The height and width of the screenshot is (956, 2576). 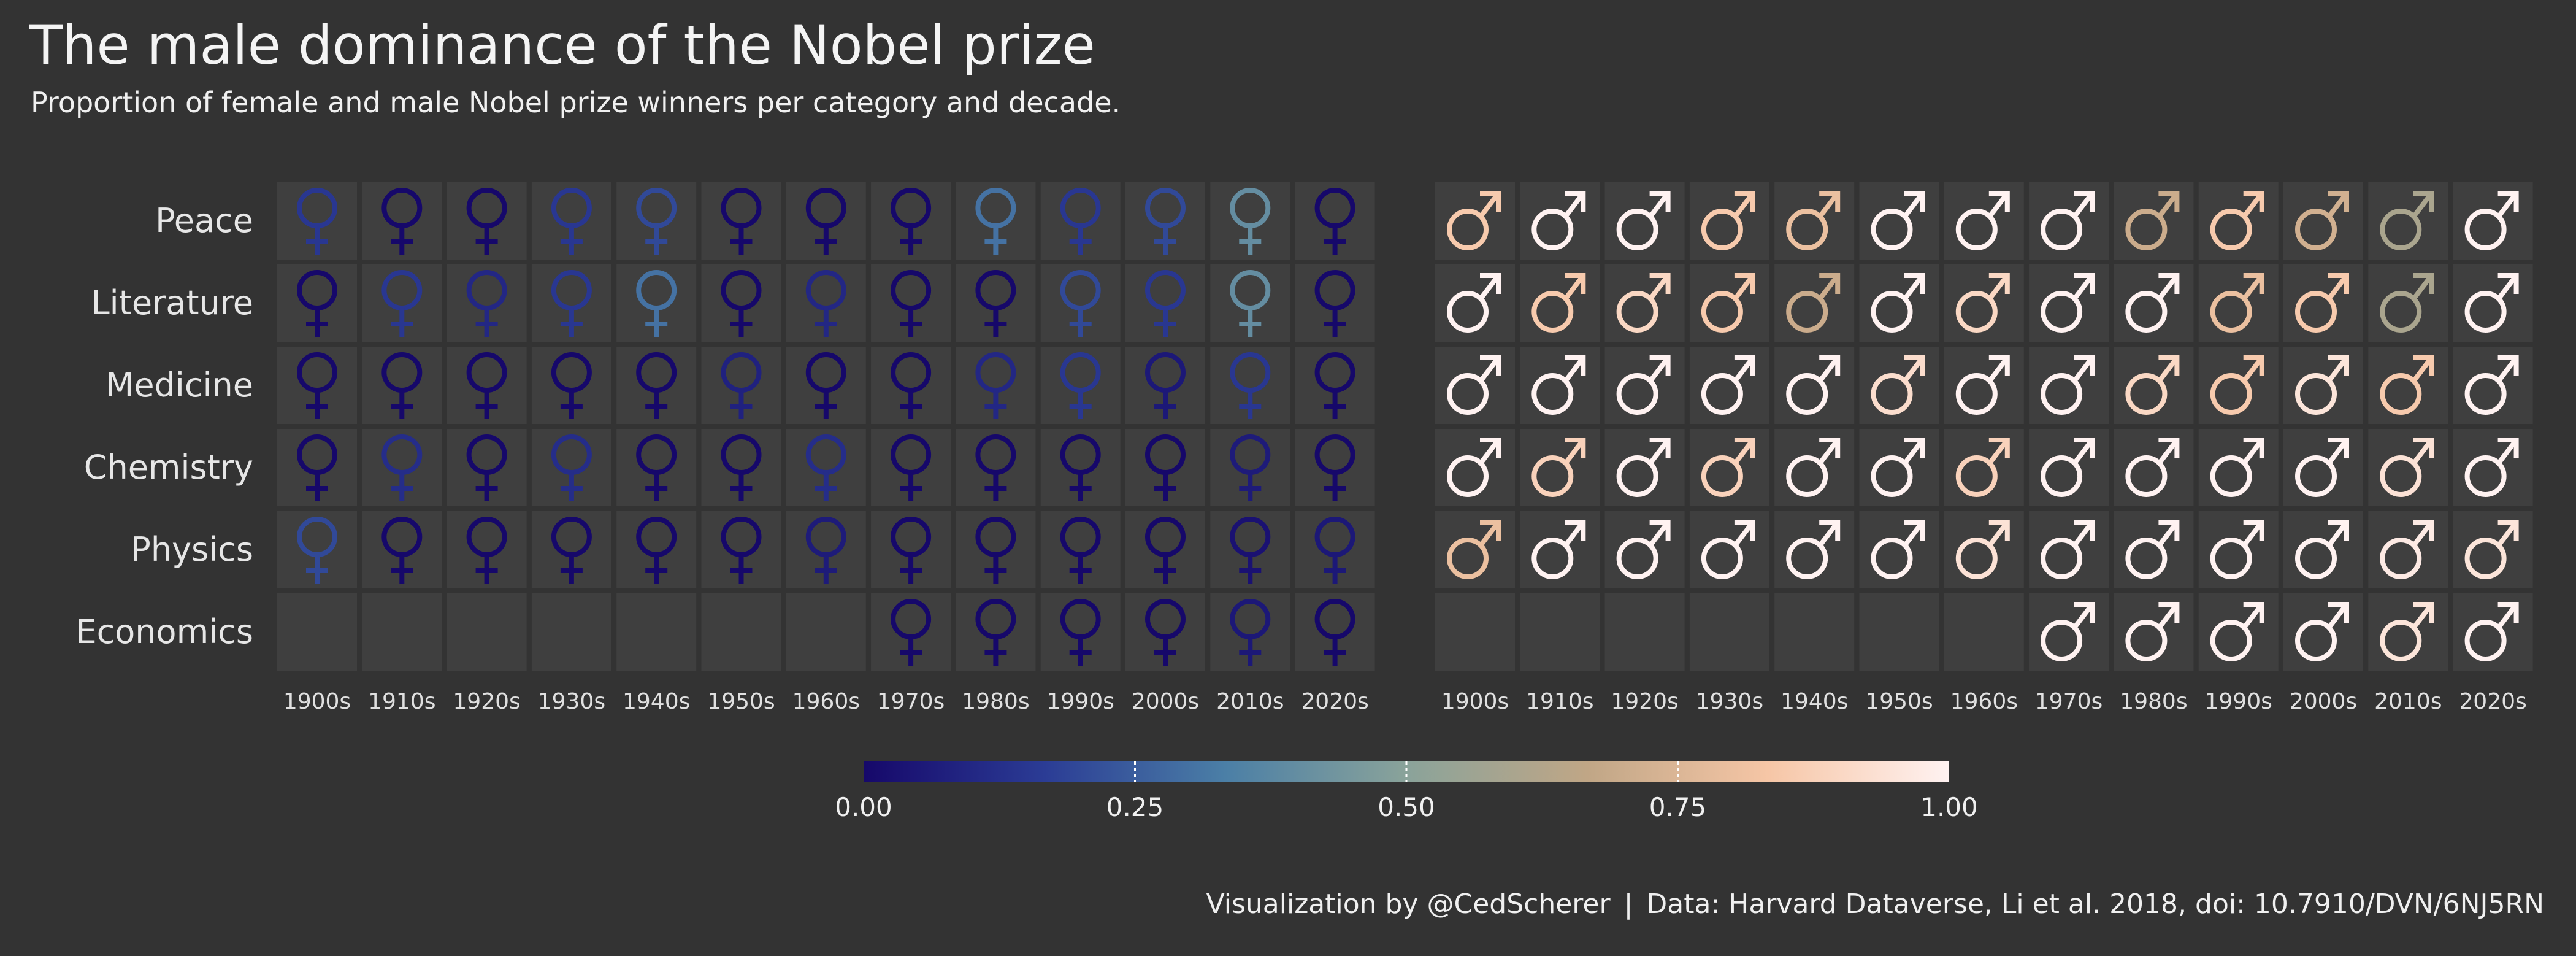 I want to click on colorbar-tick-label: 0.75, so click(x=1678, y=807).